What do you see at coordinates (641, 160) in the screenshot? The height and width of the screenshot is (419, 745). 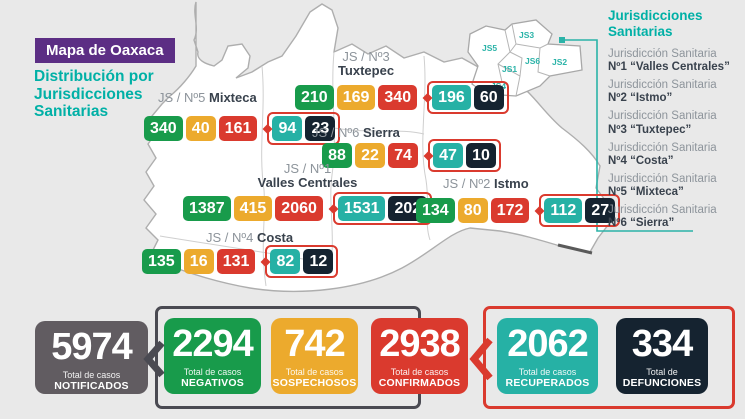 I see `legend-item-line2: Nº4 “Costa”` at bounding box center [641, 160].